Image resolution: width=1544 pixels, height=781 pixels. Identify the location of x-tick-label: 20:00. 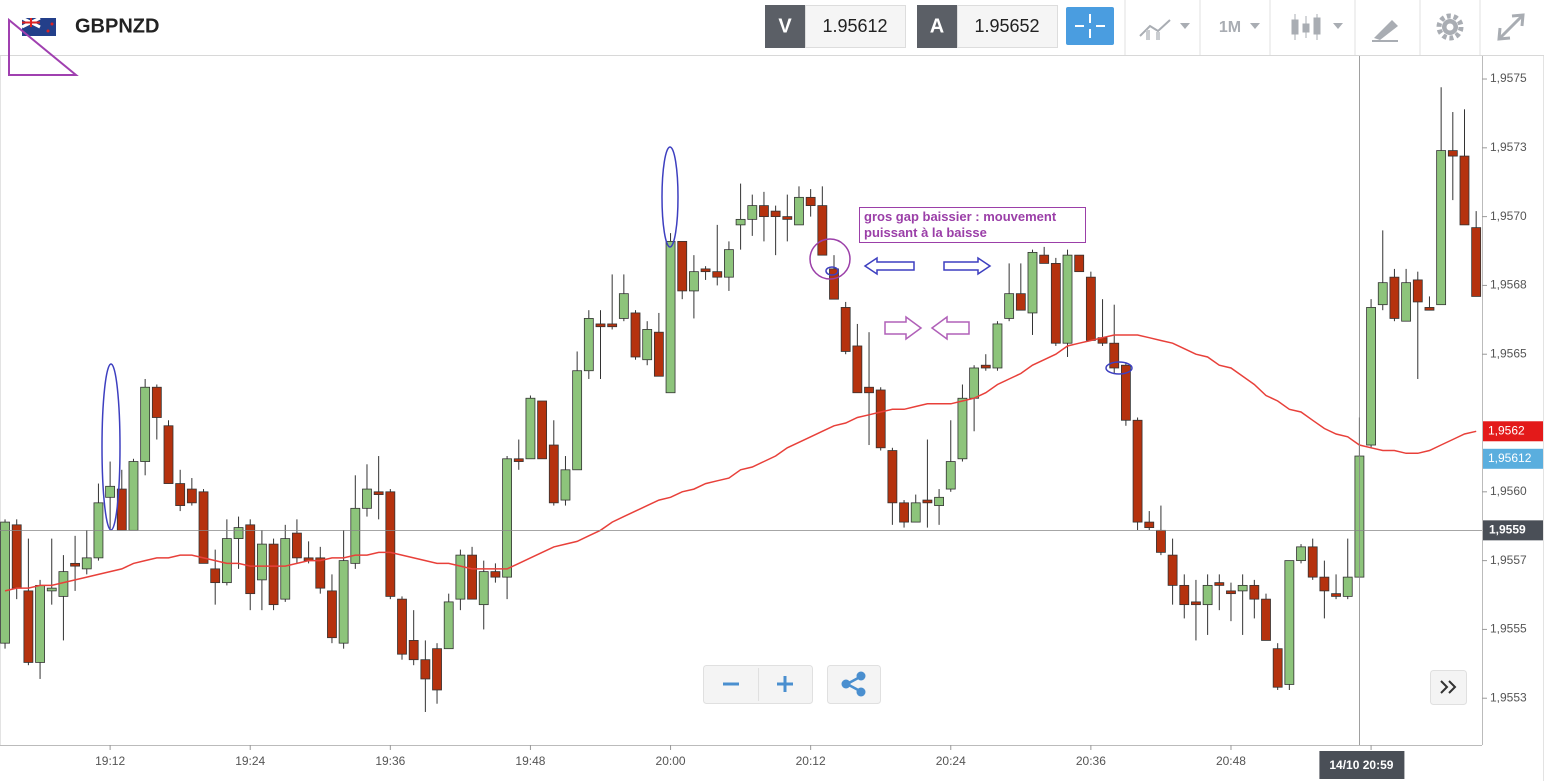
(671, 761).